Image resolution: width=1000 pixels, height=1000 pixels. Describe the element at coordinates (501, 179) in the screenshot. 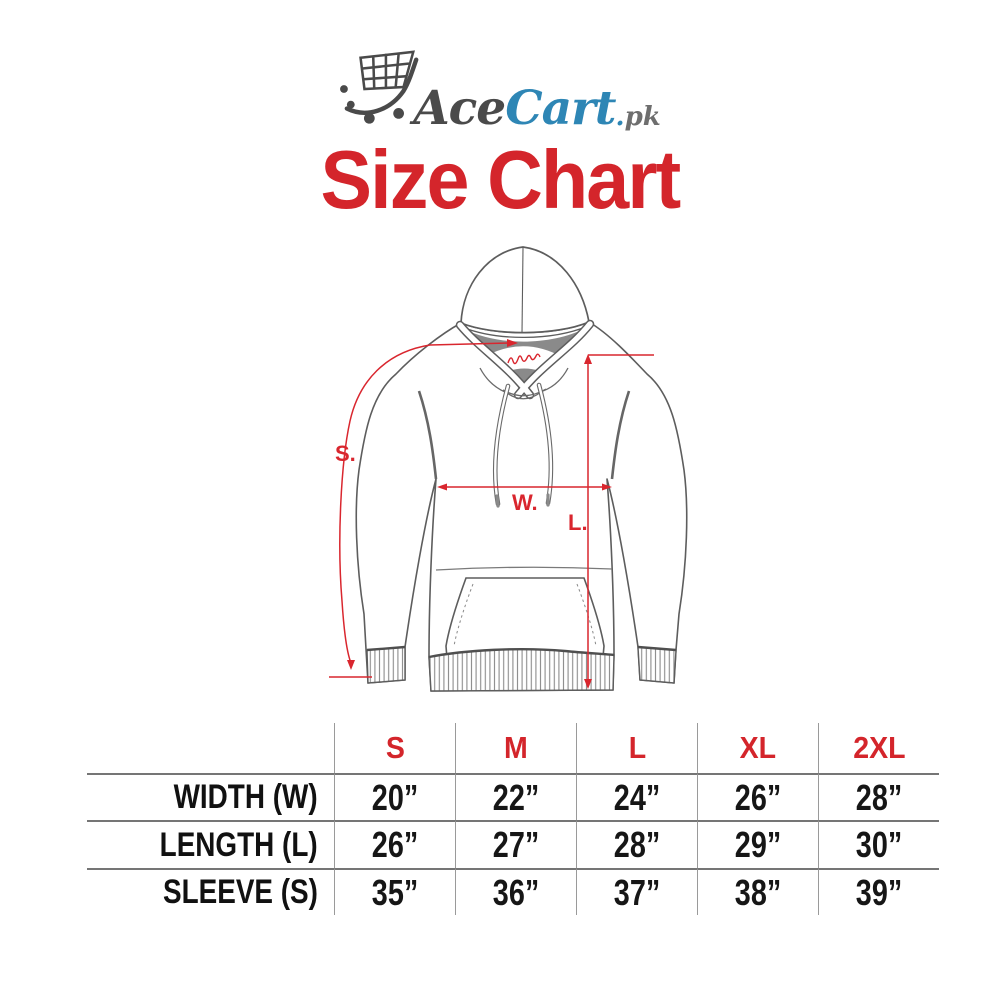

I see `page-title: Size Chart` at that location.